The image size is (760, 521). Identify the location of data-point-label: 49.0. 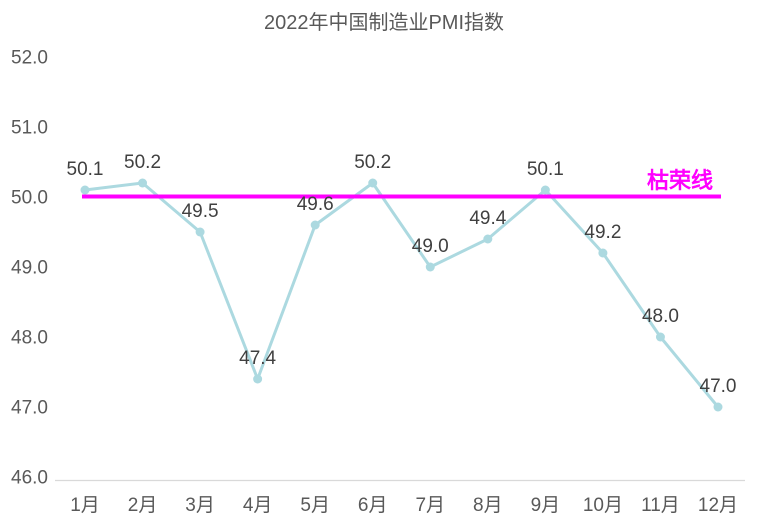
(430, 246).